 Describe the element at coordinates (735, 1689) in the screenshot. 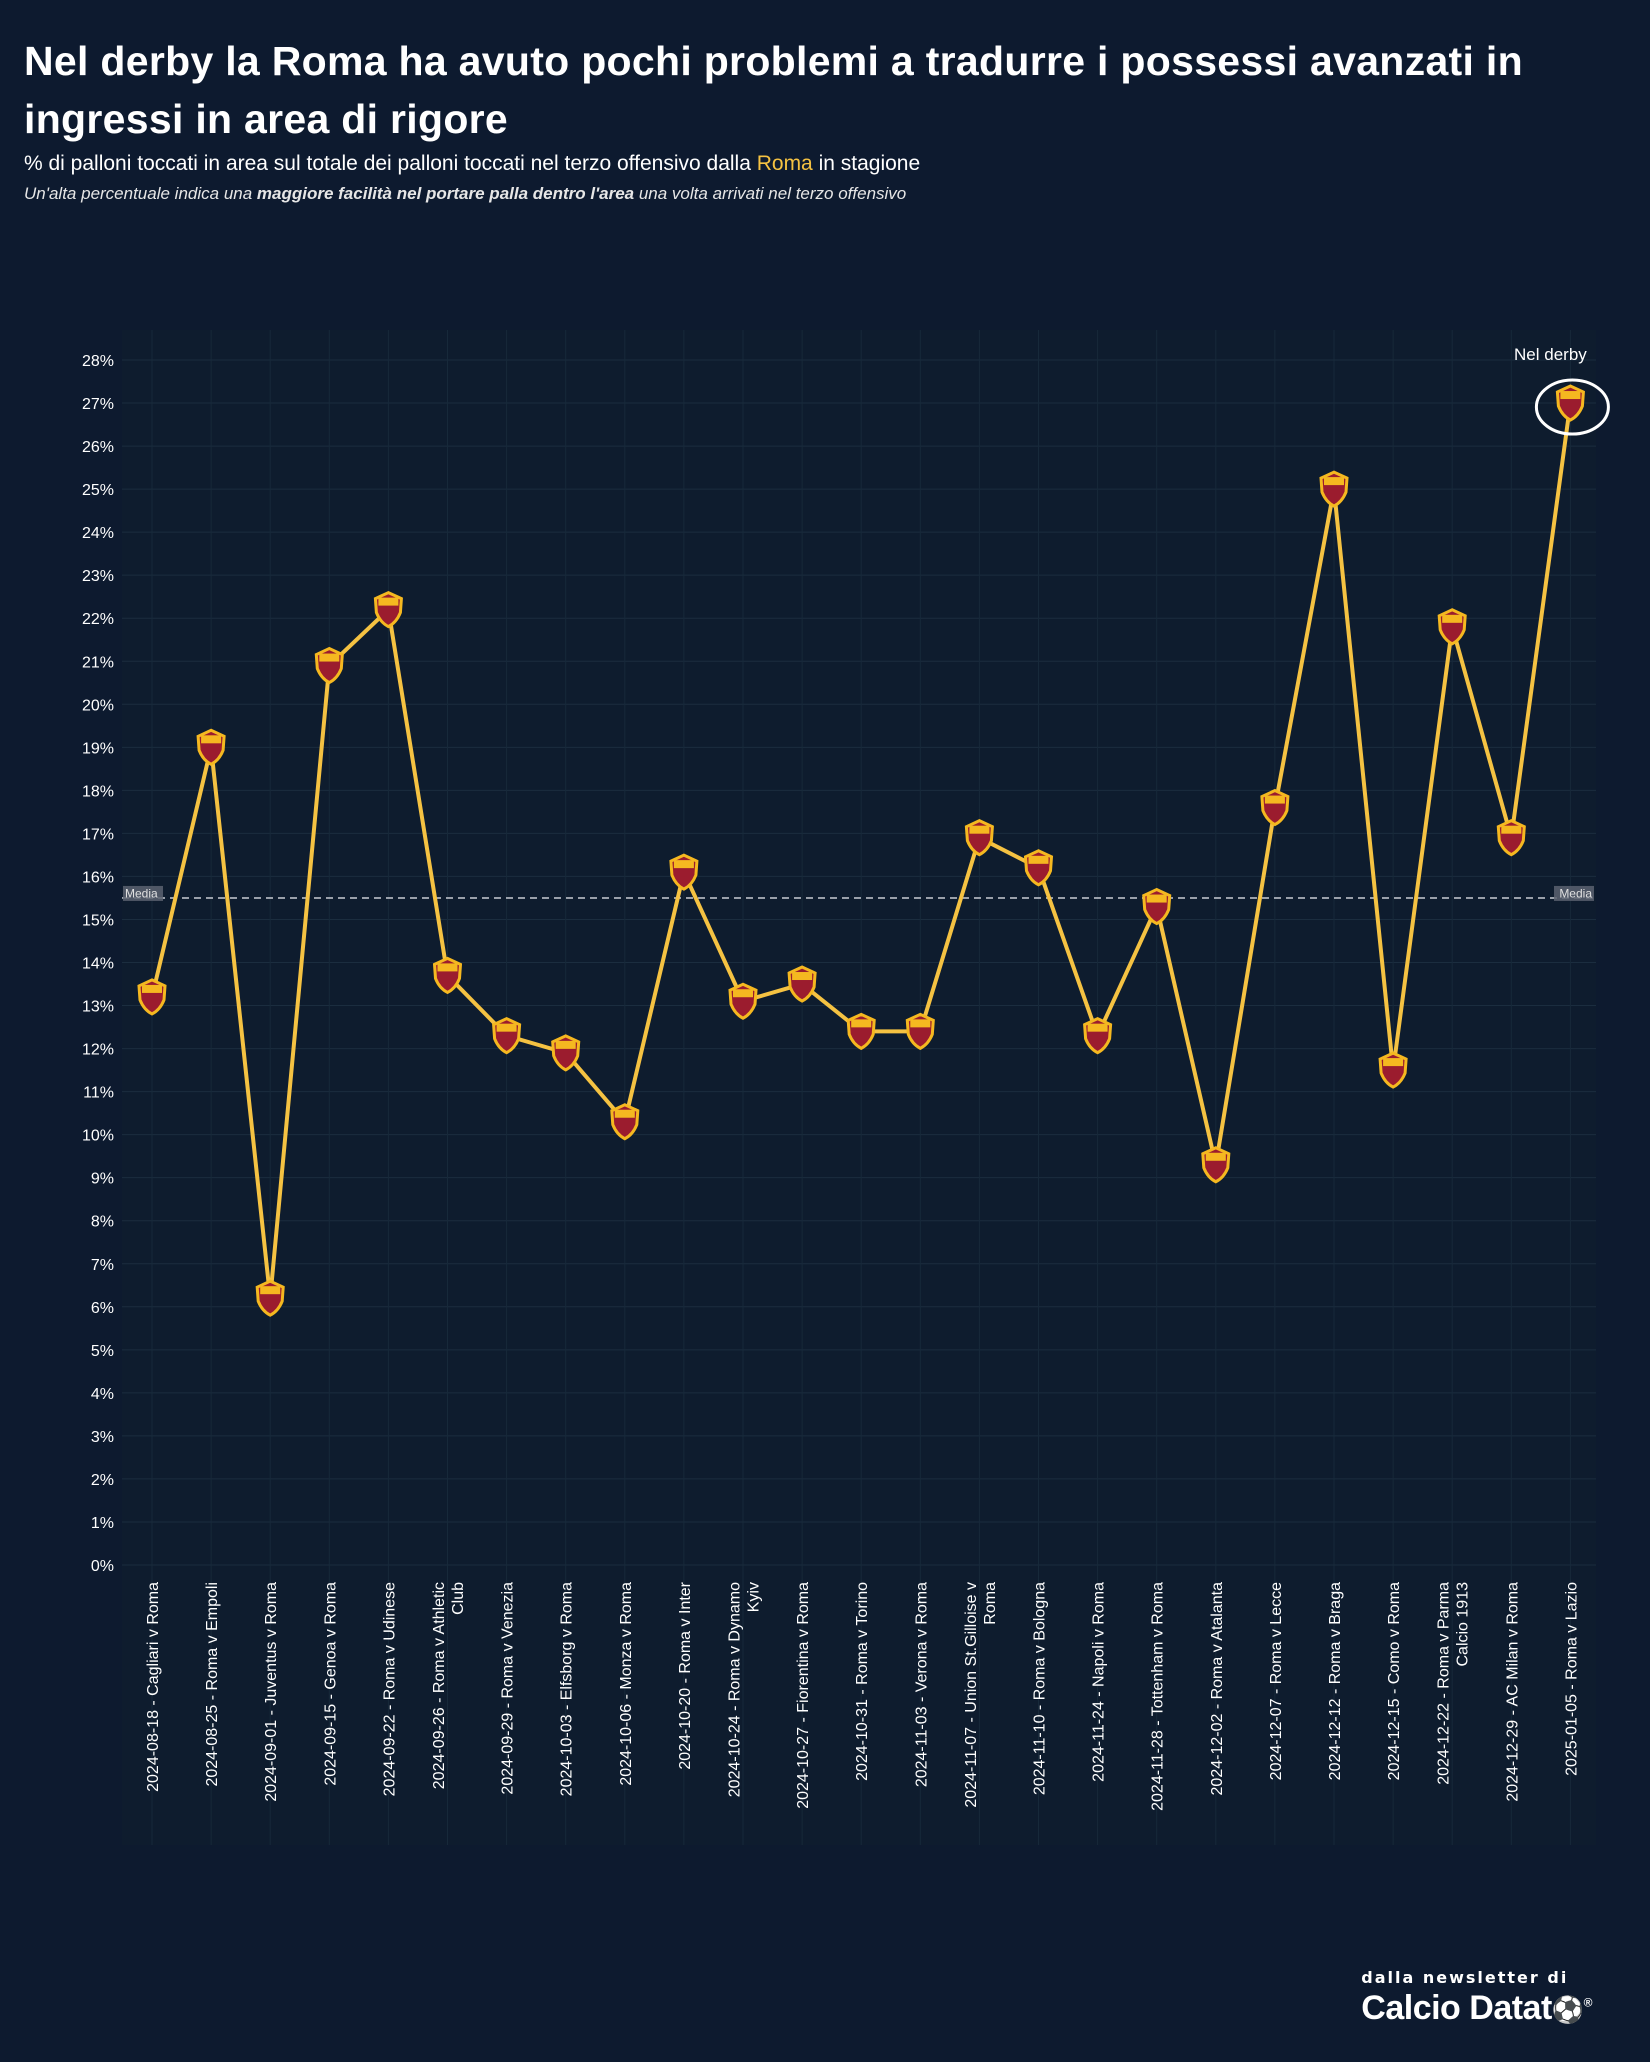

I see `x-tick-label-line: 2024-10-24 - Roma v Dynamo` at that location.